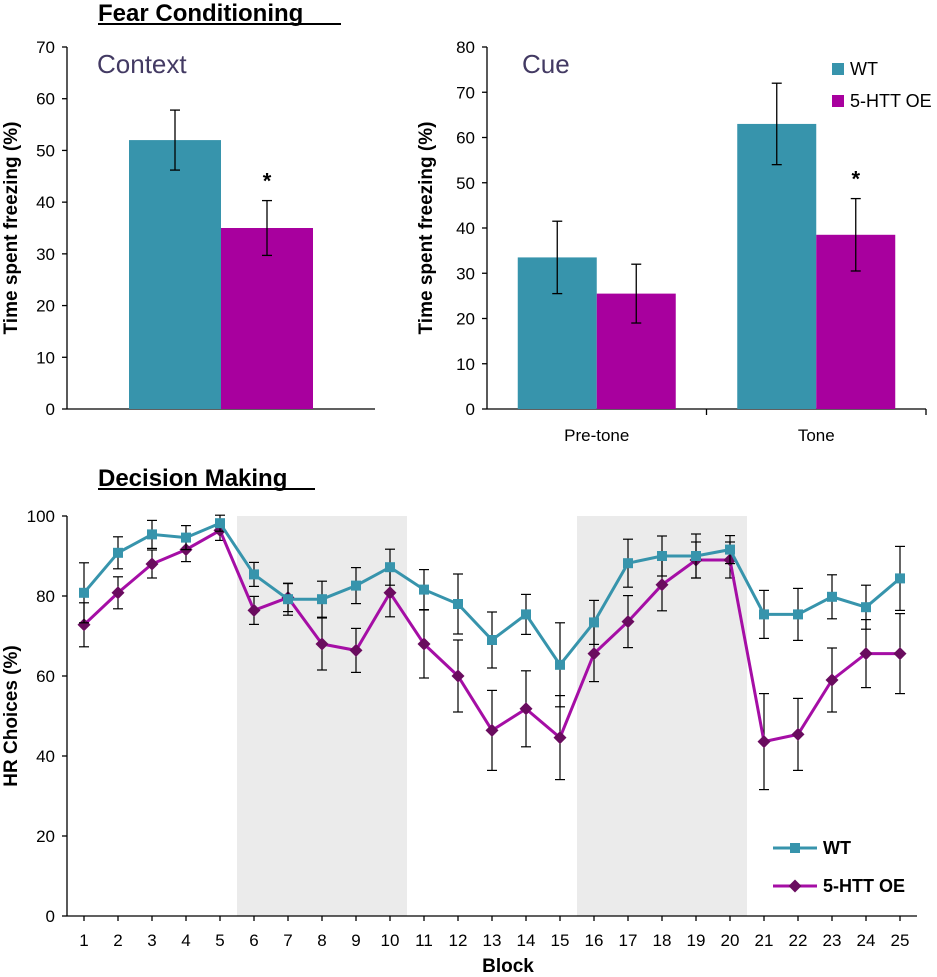 This screenshot has width=937, height=977. What do you see at coordinates (508, 966) in the screenshot?
I see `x-axis-label: Block` at bounding box center [508, 966].